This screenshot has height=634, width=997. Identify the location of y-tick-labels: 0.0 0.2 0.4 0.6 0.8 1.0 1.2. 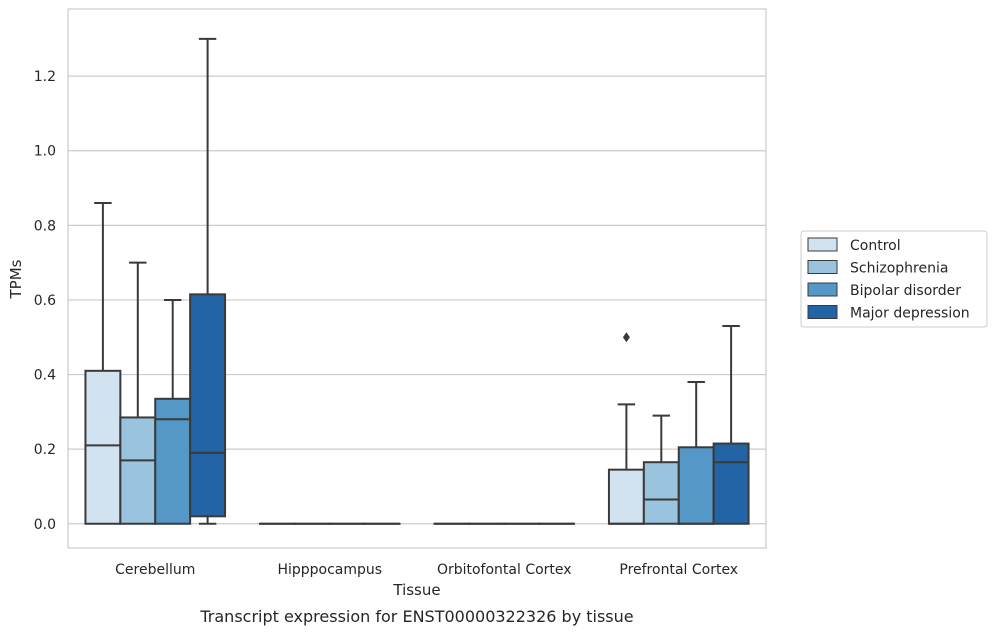
(45, 301).